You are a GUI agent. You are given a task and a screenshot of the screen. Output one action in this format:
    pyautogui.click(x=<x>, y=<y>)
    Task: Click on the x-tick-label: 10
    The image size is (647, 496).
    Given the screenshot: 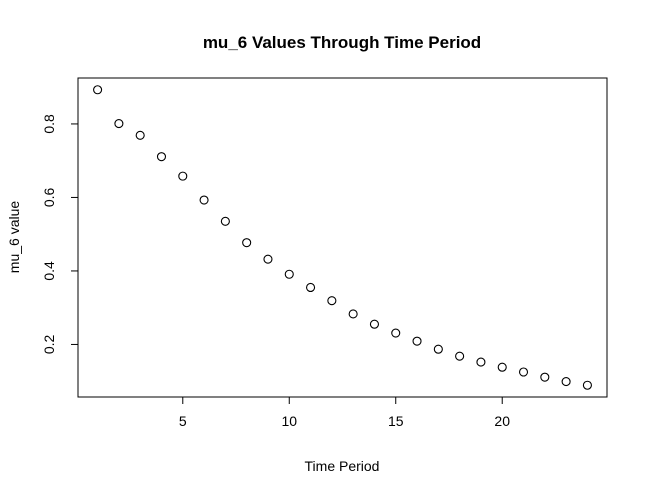 What is the action you would take?
    pyautogui.click(x=289, y=421)
    